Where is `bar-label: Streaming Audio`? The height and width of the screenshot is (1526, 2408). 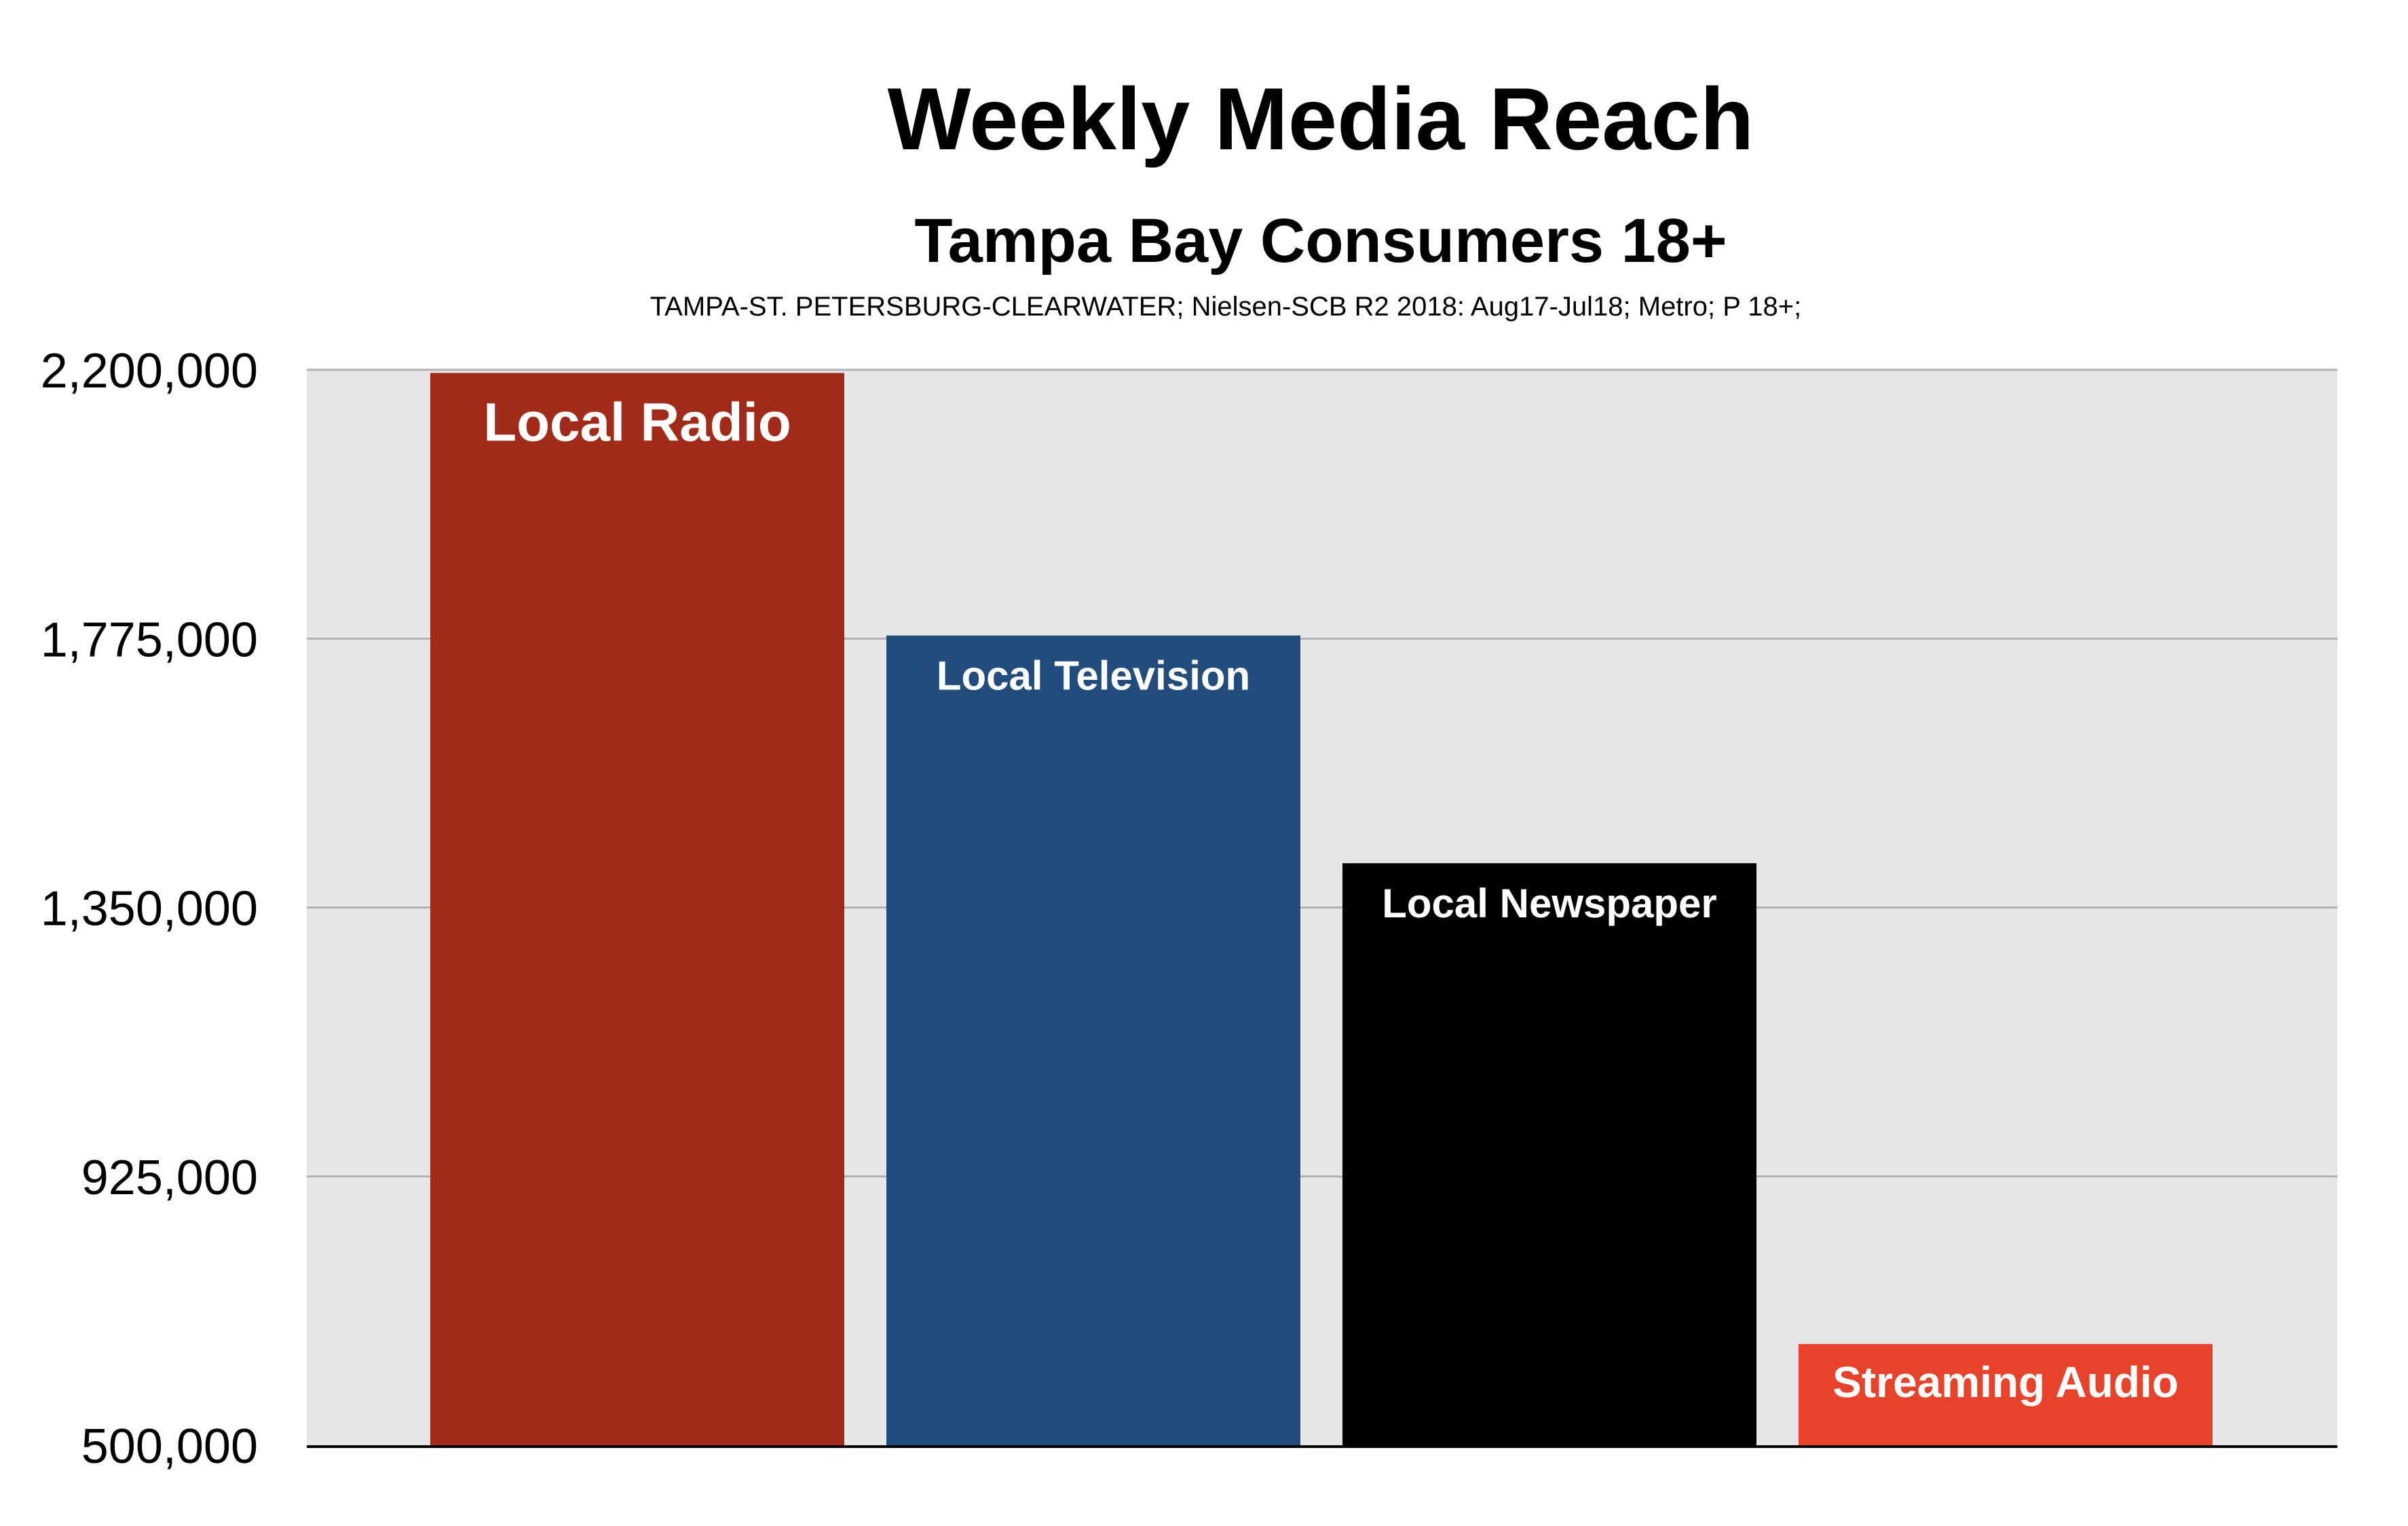 bar-label: Streaming Audio is located at coordinates (2005, 1382).